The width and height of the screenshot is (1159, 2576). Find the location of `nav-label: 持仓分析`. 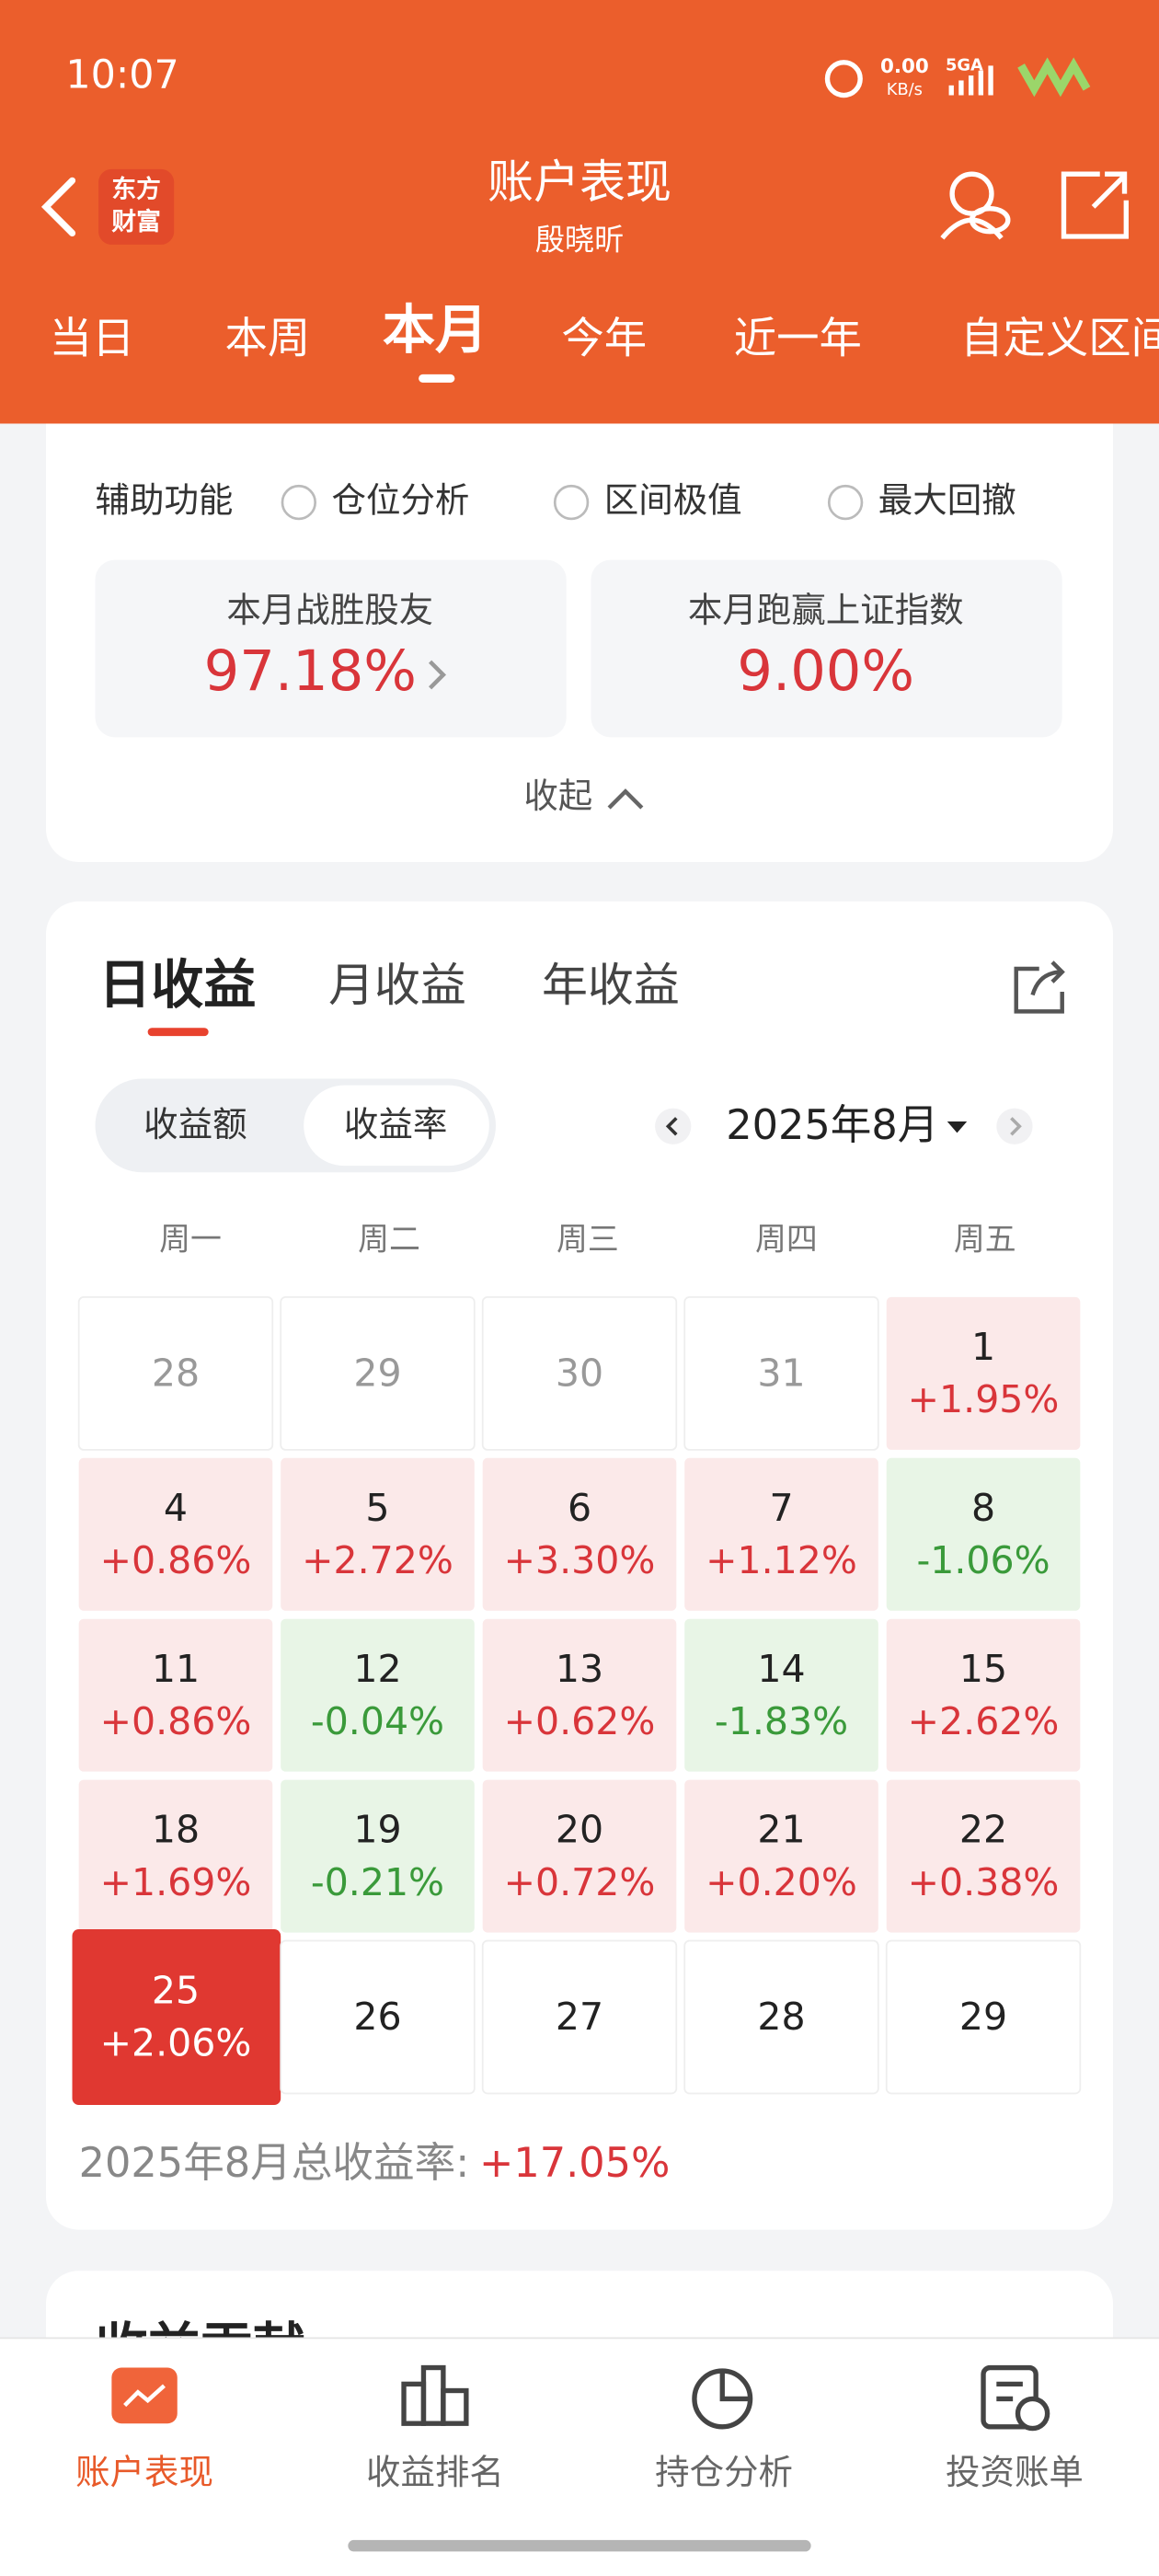

nav-label: 持仓分析 is located at coordinates (724, 2472).